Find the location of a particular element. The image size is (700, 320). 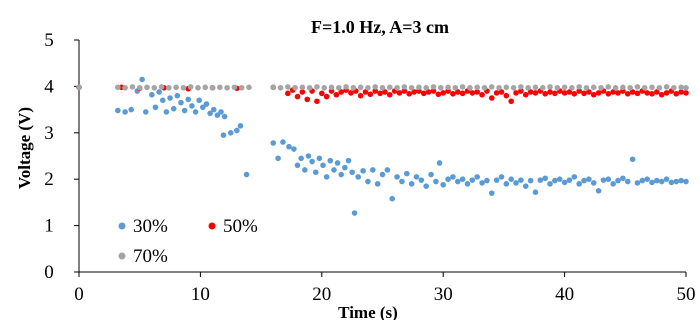

y-tick-label: 5 is located at coordinates (49, 40).